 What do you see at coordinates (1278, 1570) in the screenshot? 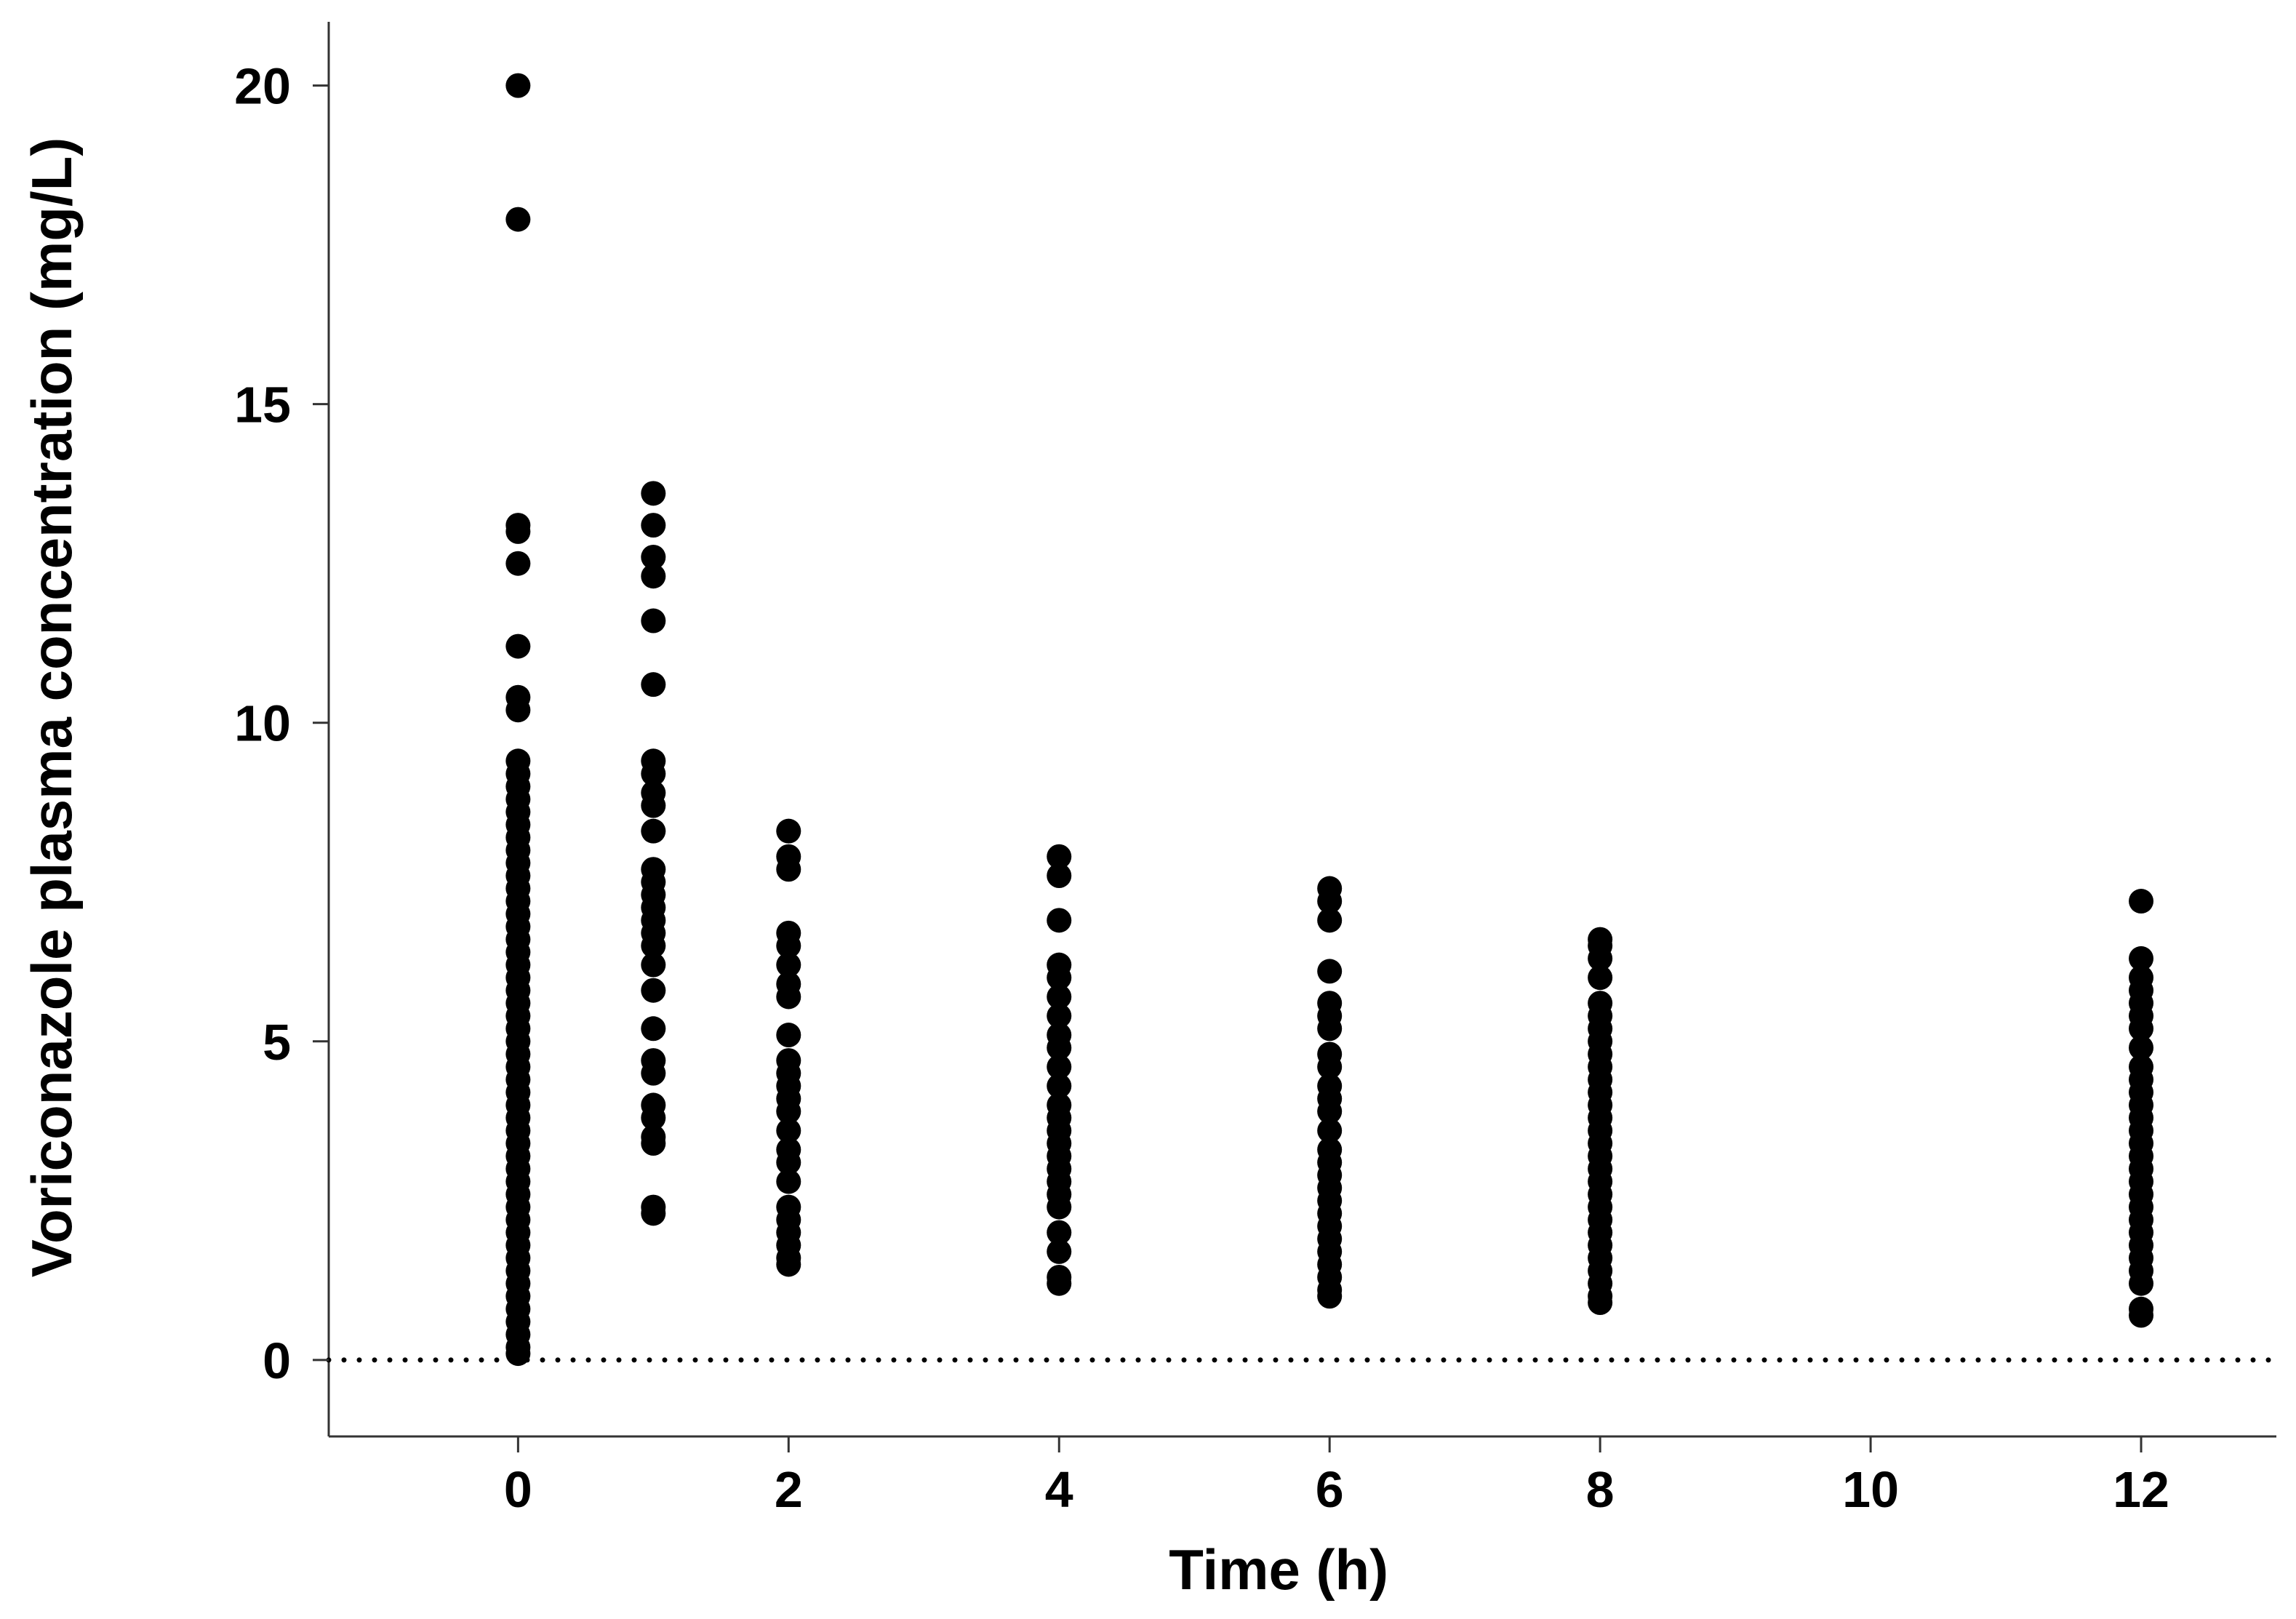
I see `x-axis-title: Time (h)` at bounding box center [1278, 1570].